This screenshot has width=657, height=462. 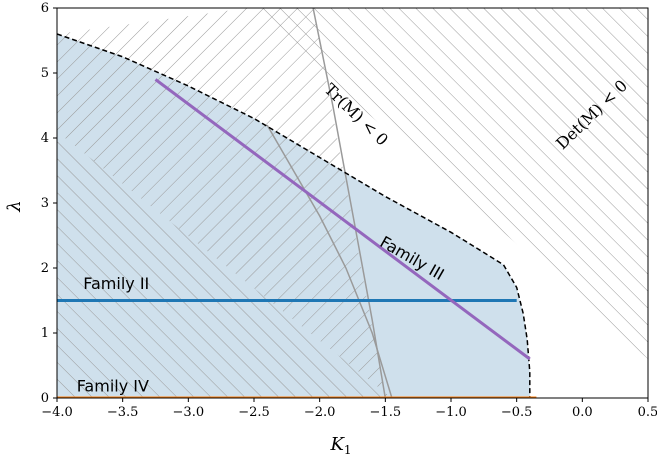 What do you see at coordinates (113, 386) in the screenshot?
I see `series-label-2: Family IV` at bounding box center [113, 386].